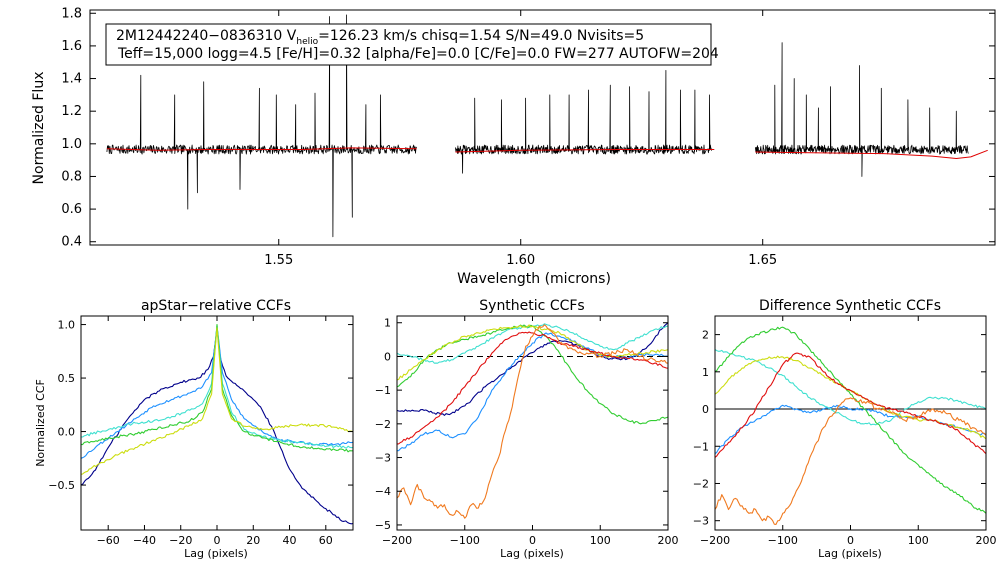 Image resolution: width=1008 pixels, height=576 pixels. Describe the element at coordinates (71, 46) in the screenshot. I see `spectrum-ytick-label: 1.6` at that location.